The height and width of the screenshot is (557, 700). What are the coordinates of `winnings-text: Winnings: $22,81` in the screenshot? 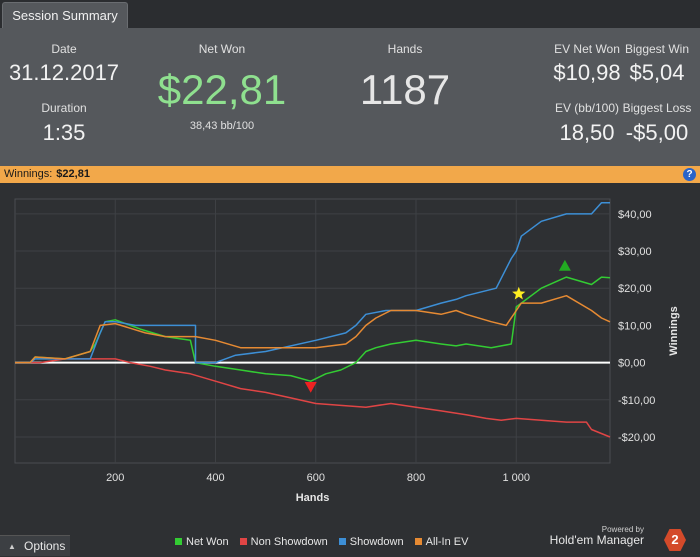 It's located at (47, 174).